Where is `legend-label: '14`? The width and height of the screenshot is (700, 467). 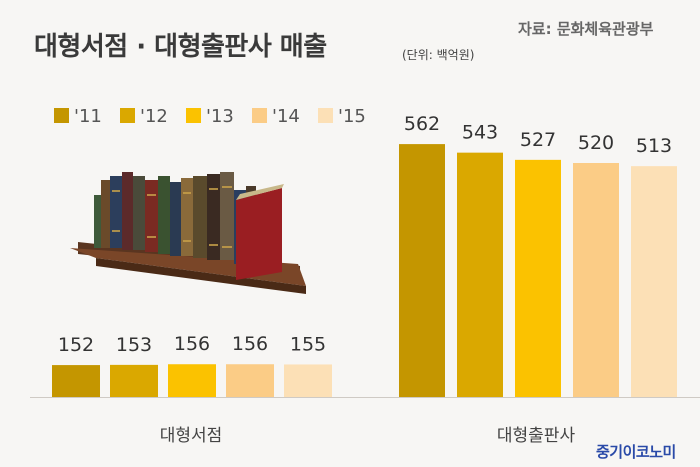
legend-label: '14 is located at coordinates (286, 116).